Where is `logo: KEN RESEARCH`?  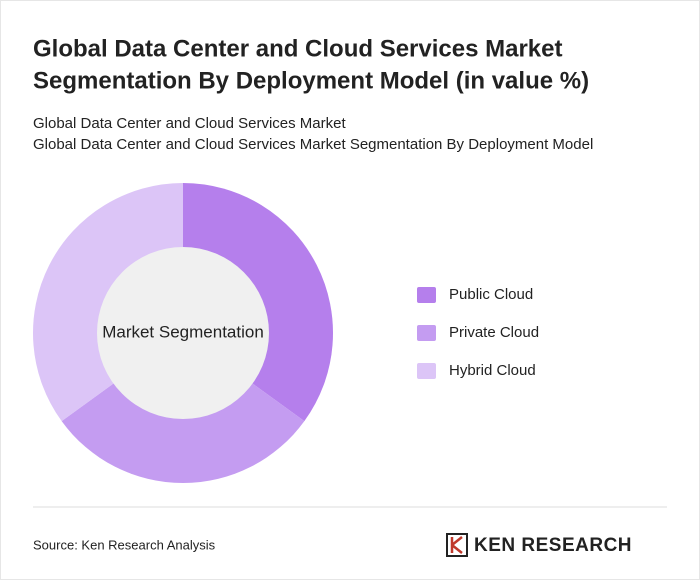 logo: KEN RESEARCH is located at coordinates (539, 545).